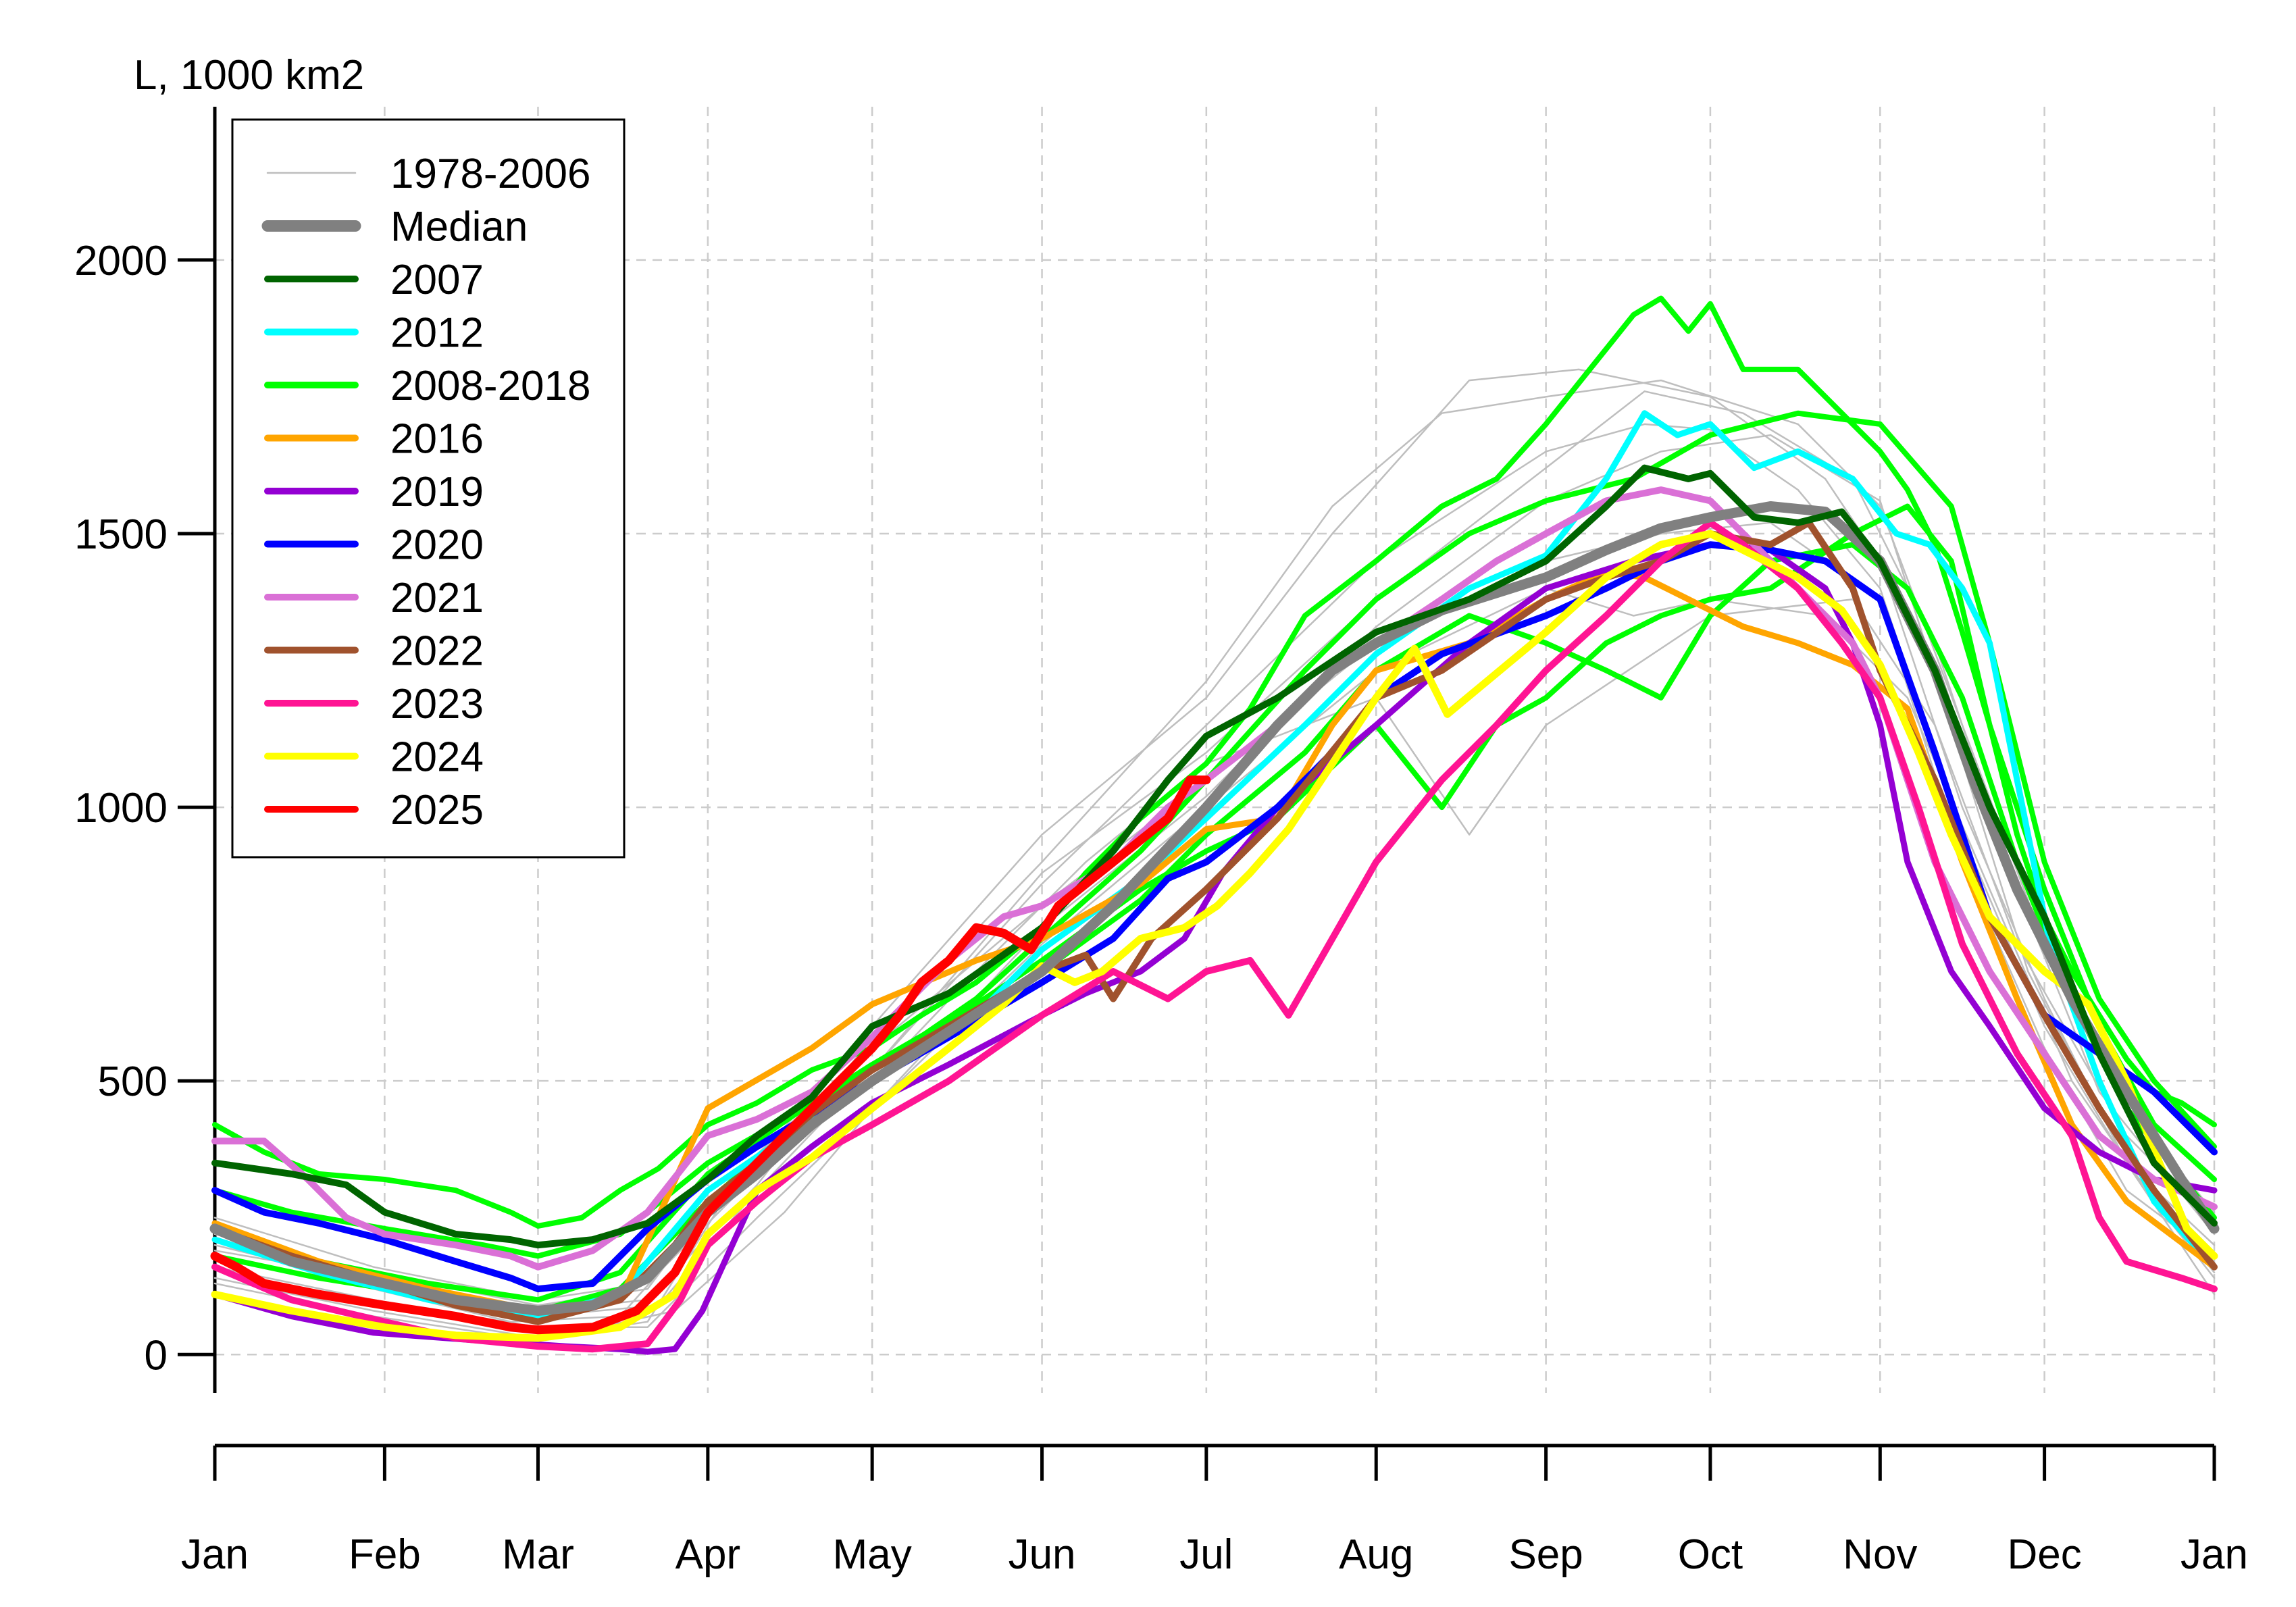 This screenshot has width=2296, height=1607. Describe the element at coordinates (437, 439) in the screenshot. I see `legend-label: 2016` at that location.